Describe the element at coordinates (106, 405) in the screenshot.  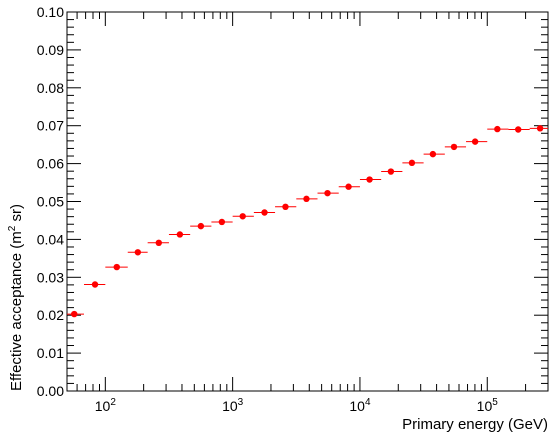
I see `x-tick-label: 102` at that location.